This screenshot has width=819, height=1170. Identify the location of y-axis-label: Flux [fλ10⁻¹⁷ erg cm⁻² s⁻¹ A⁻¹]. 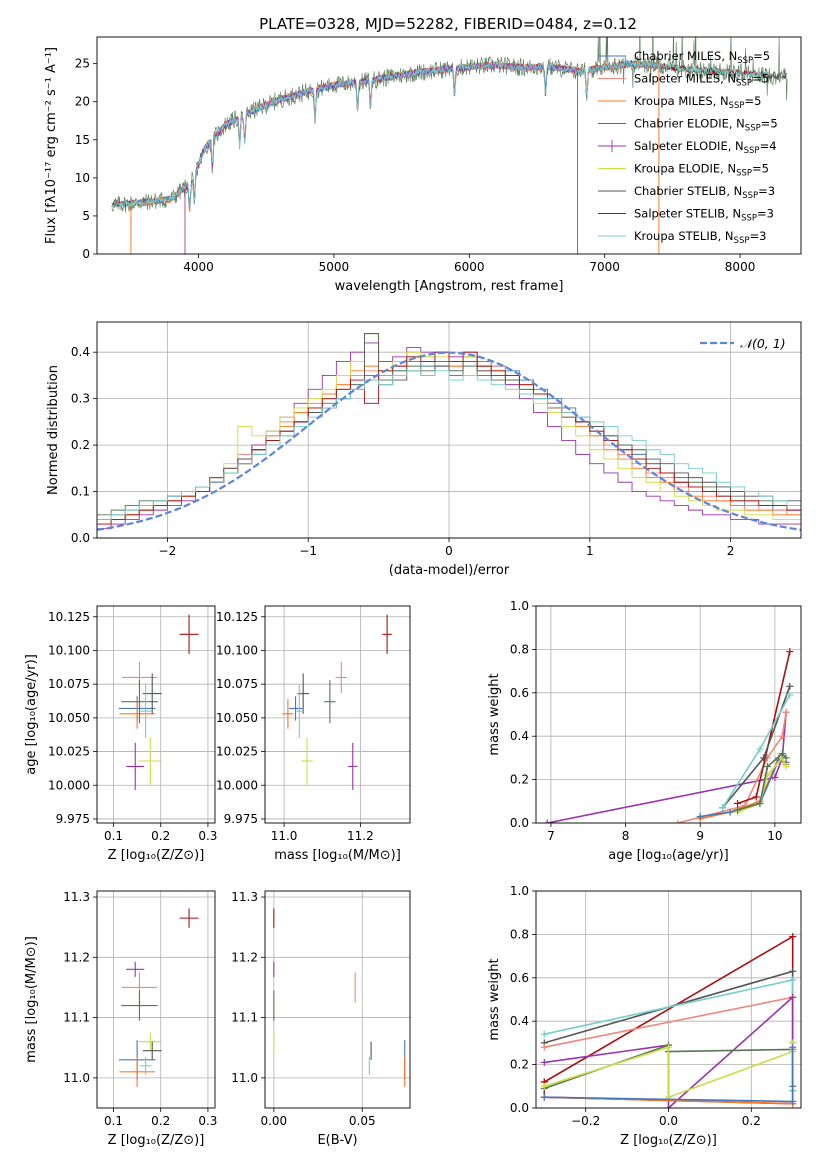
(51, 145).